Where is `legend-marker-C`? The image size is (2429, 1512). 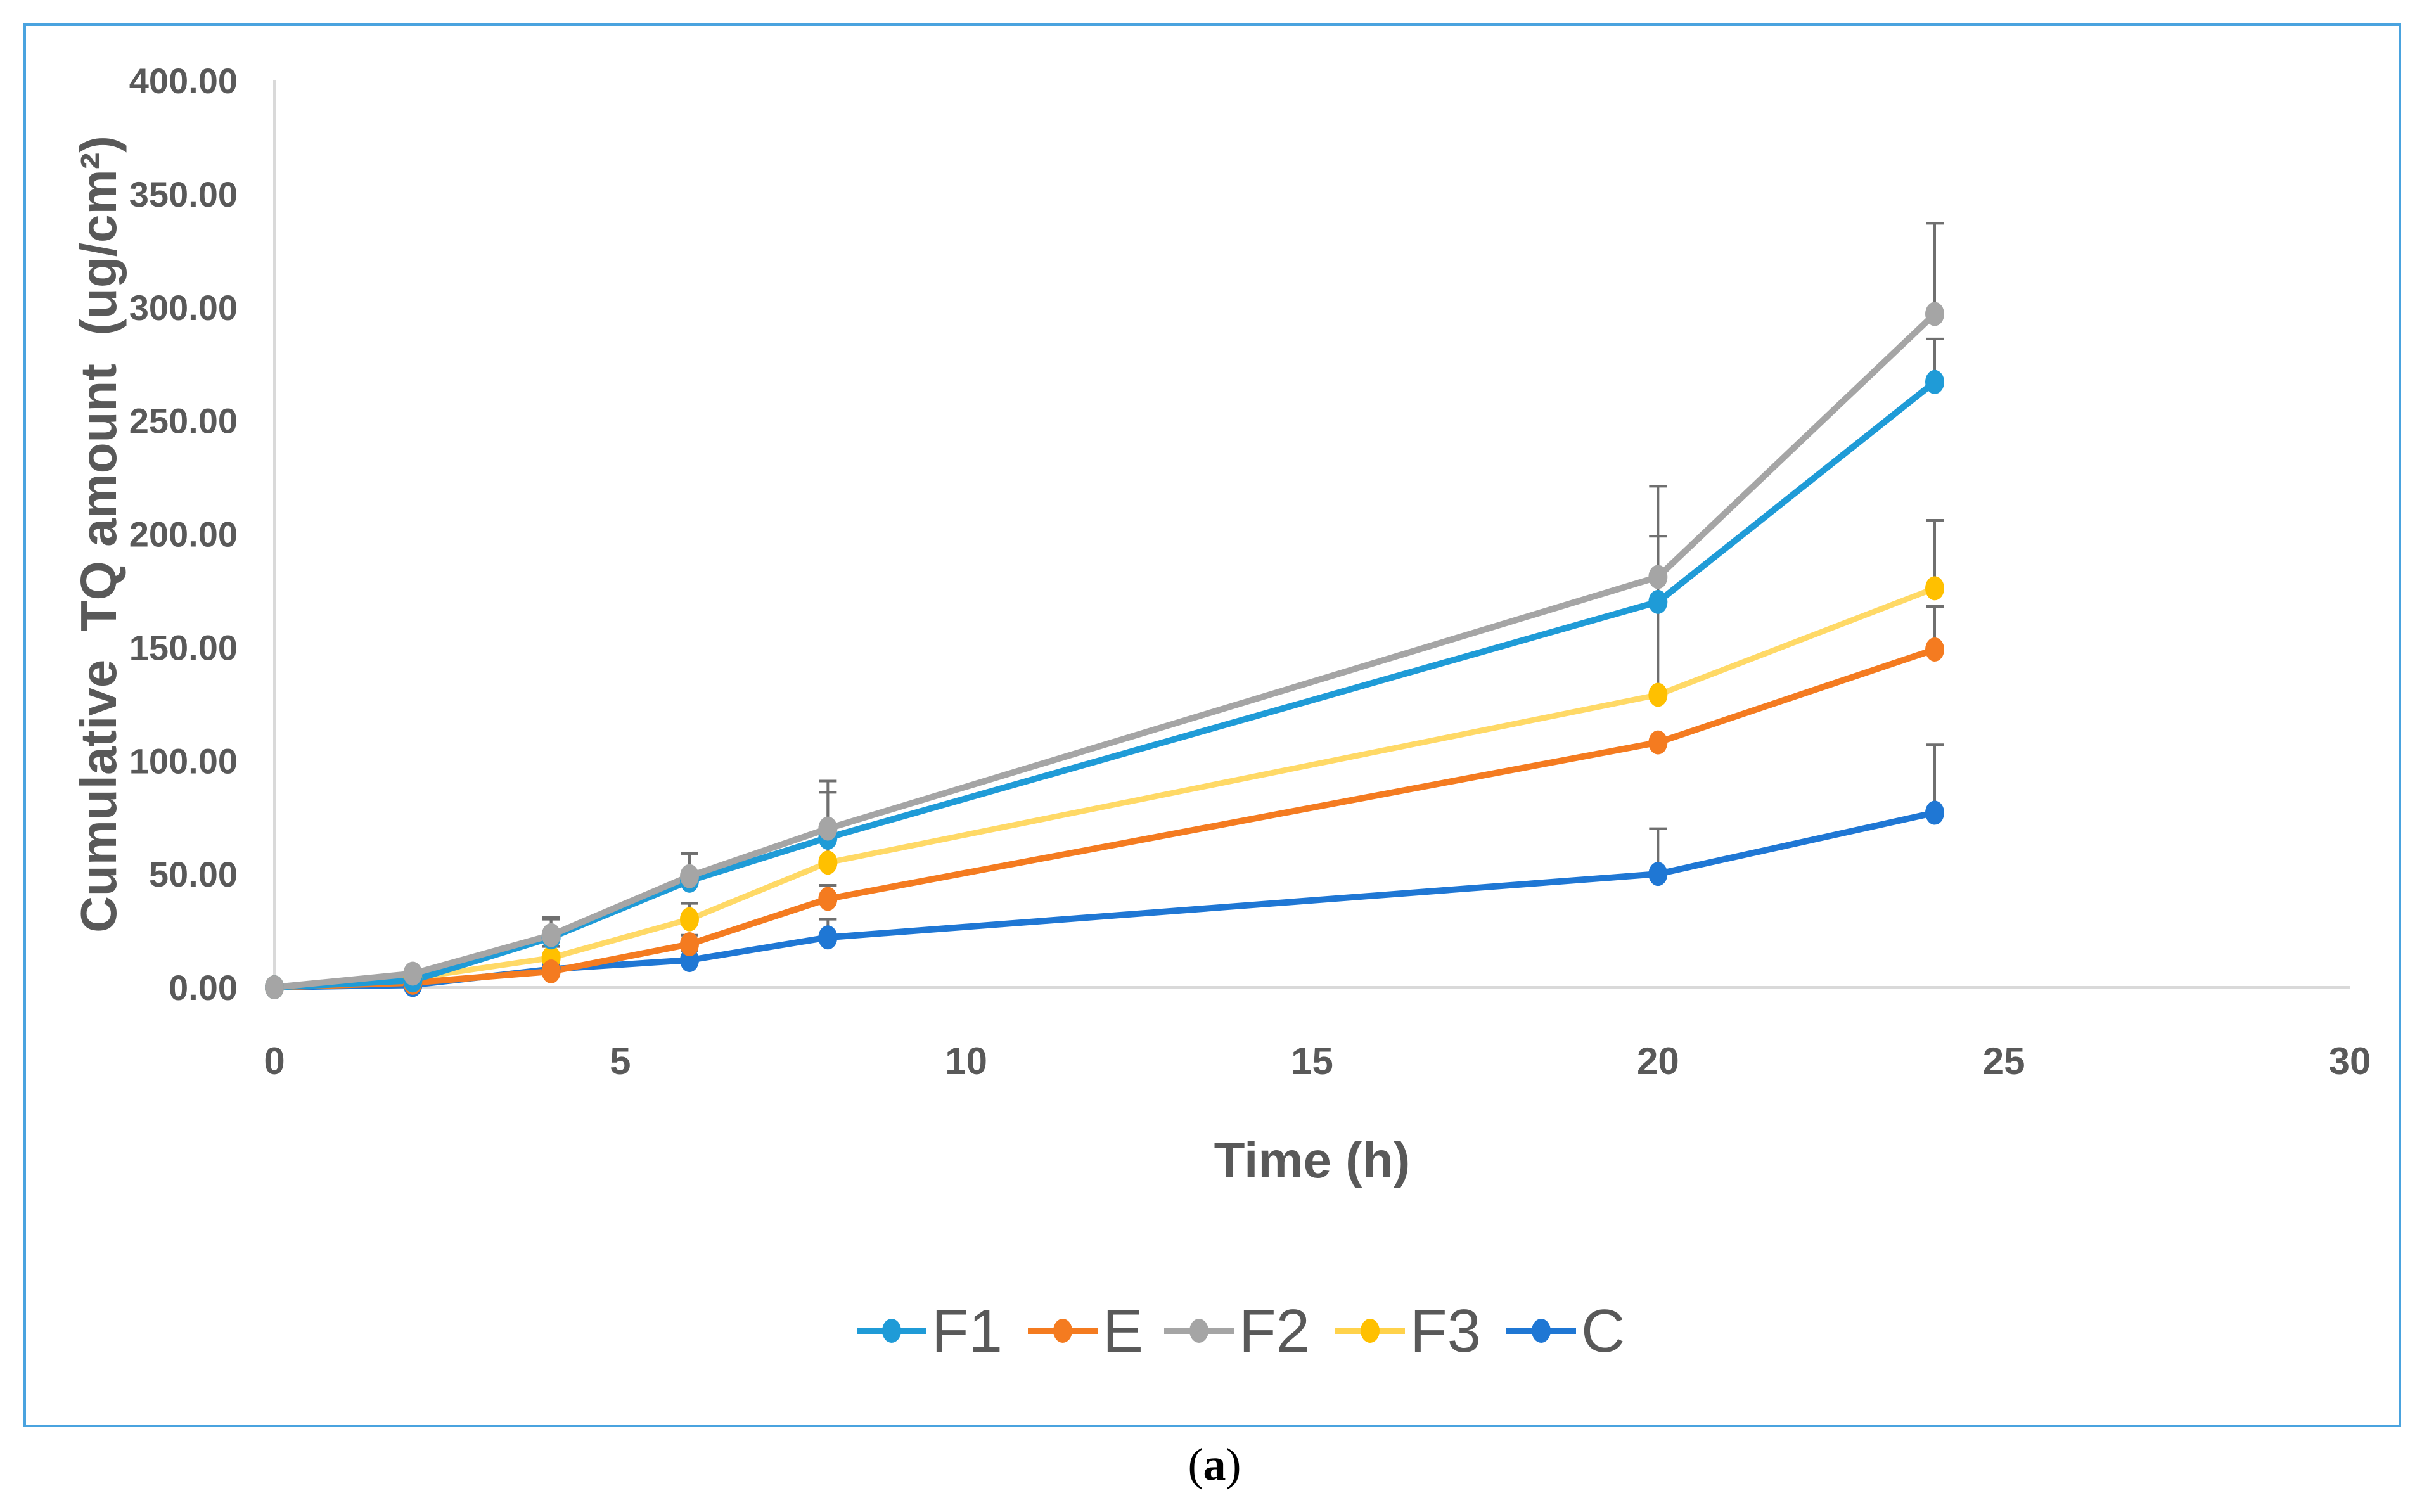 legend-marker-C is located at coordinates (1541, 1331).